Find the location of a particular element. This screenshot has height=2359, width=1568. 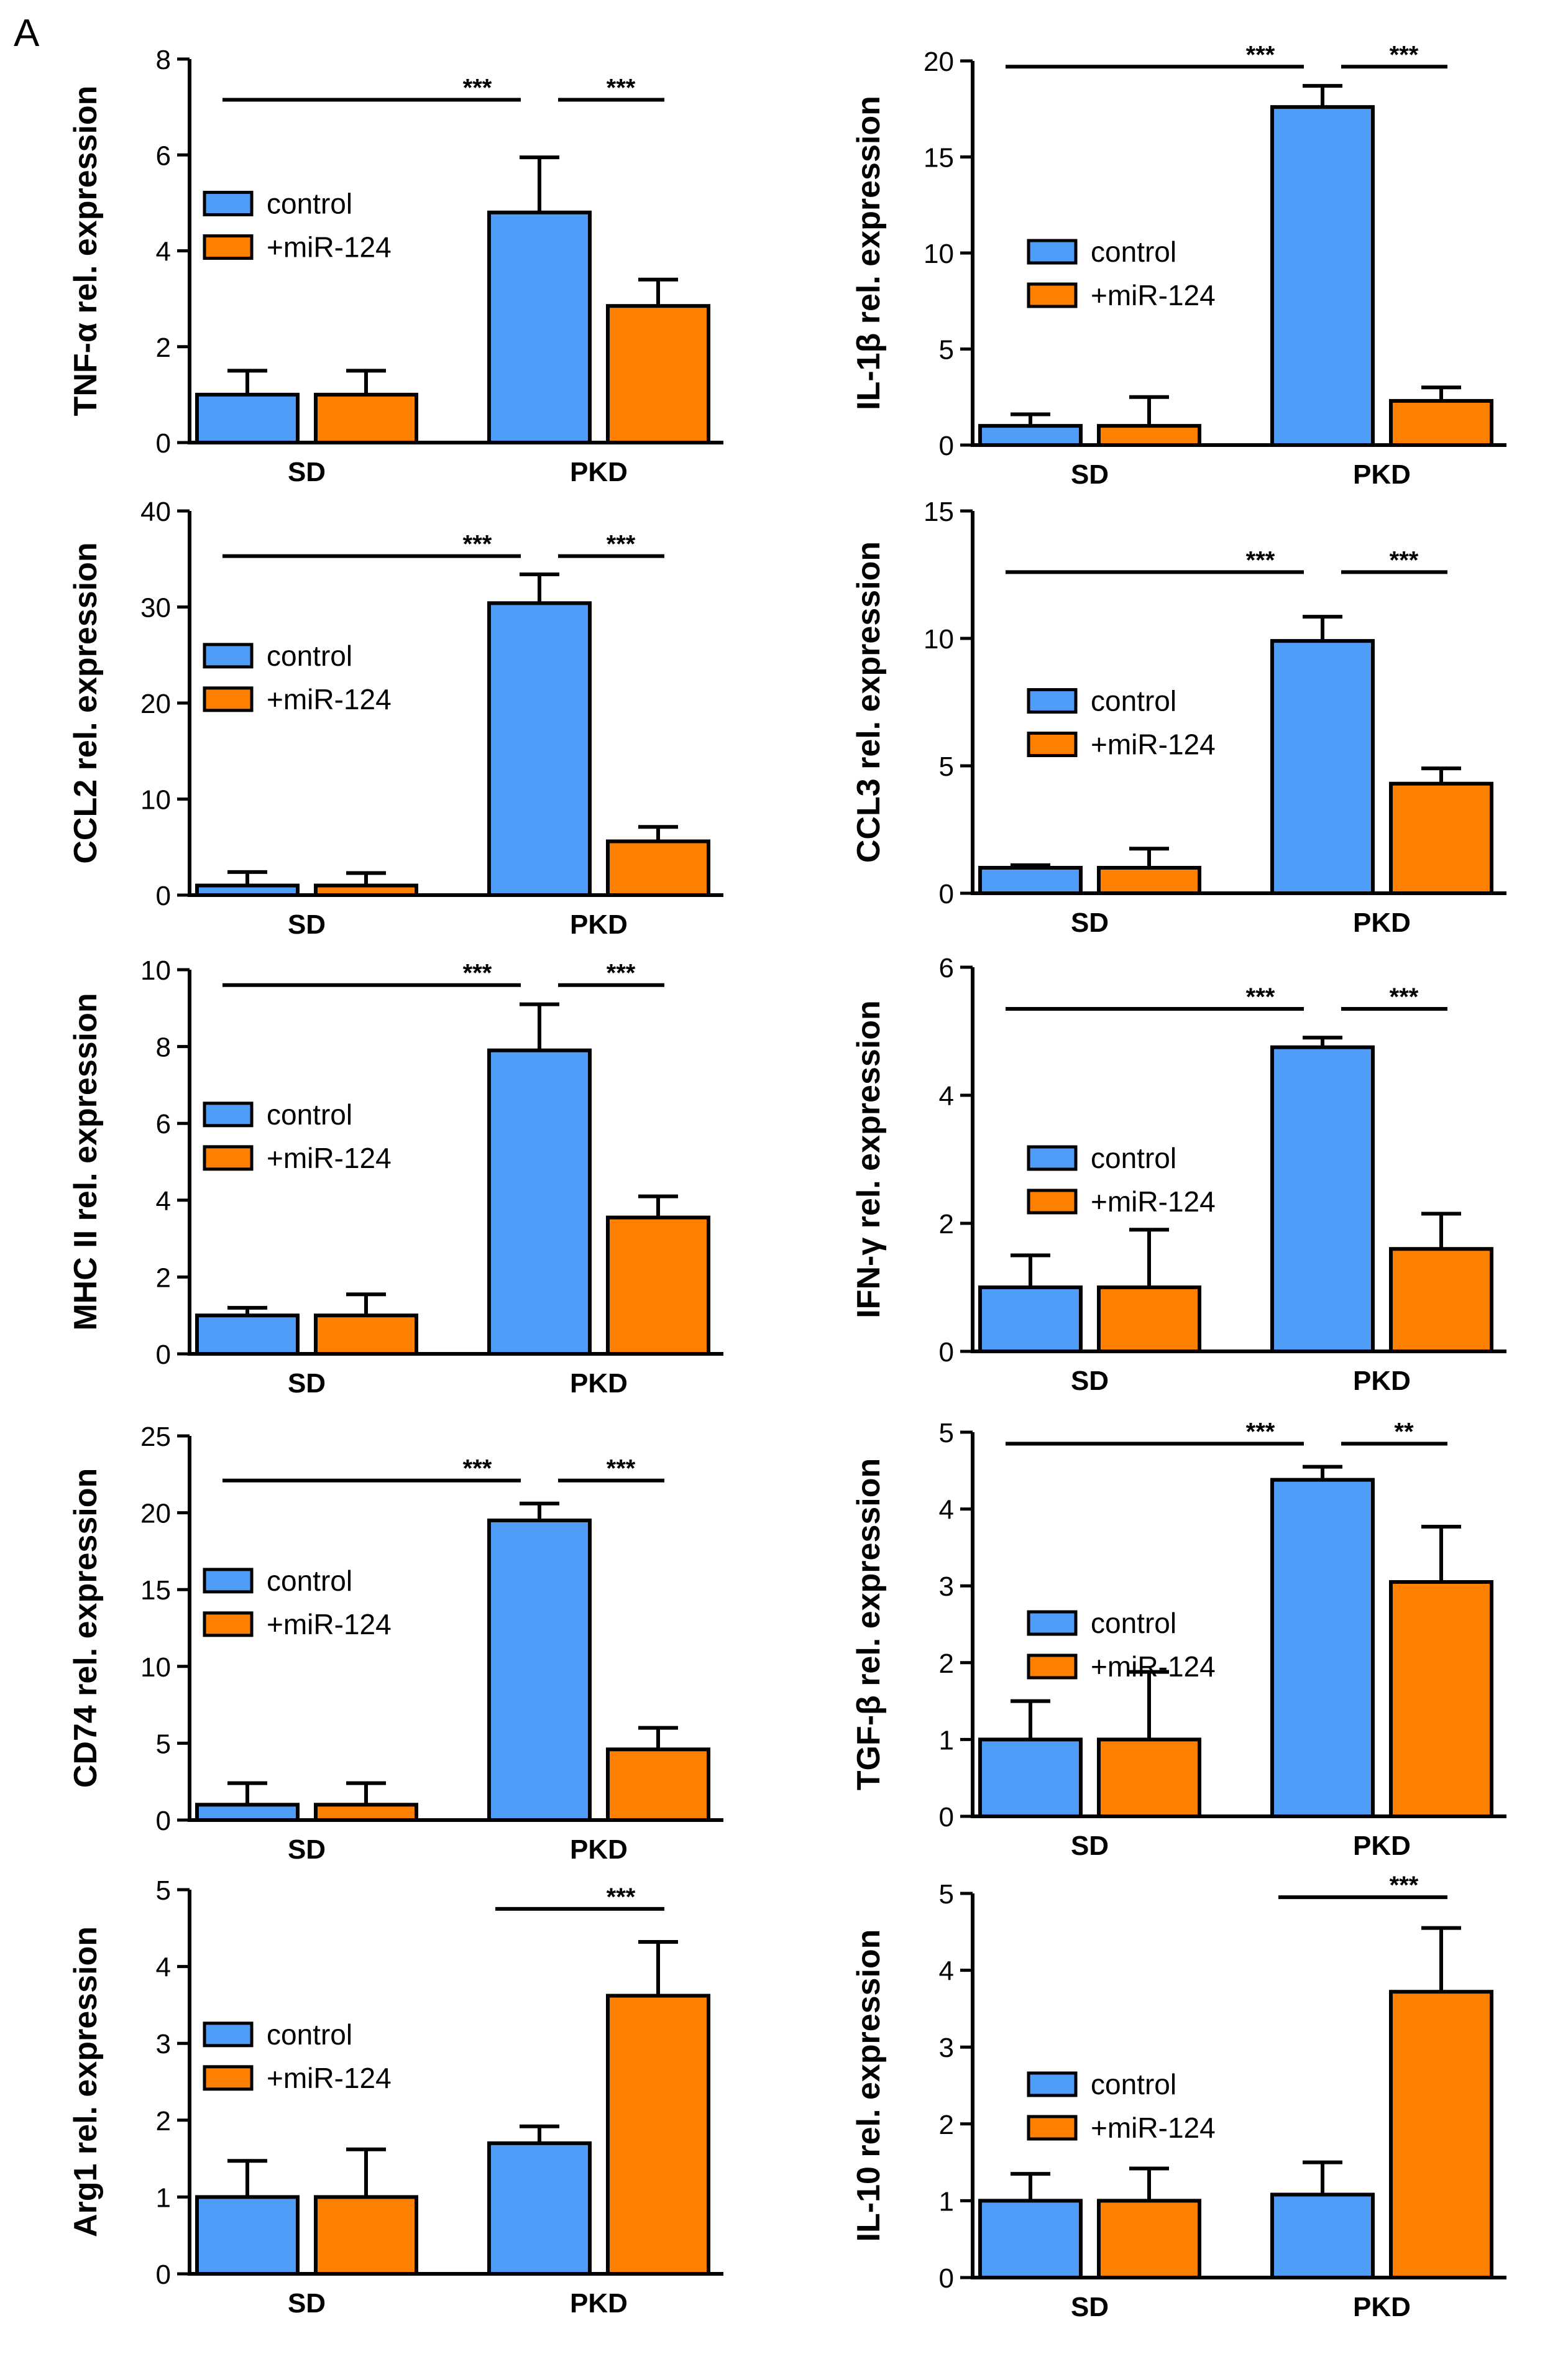

chart-il-1-bar-pkd-mir124 is located at coordinates (1441, 422).